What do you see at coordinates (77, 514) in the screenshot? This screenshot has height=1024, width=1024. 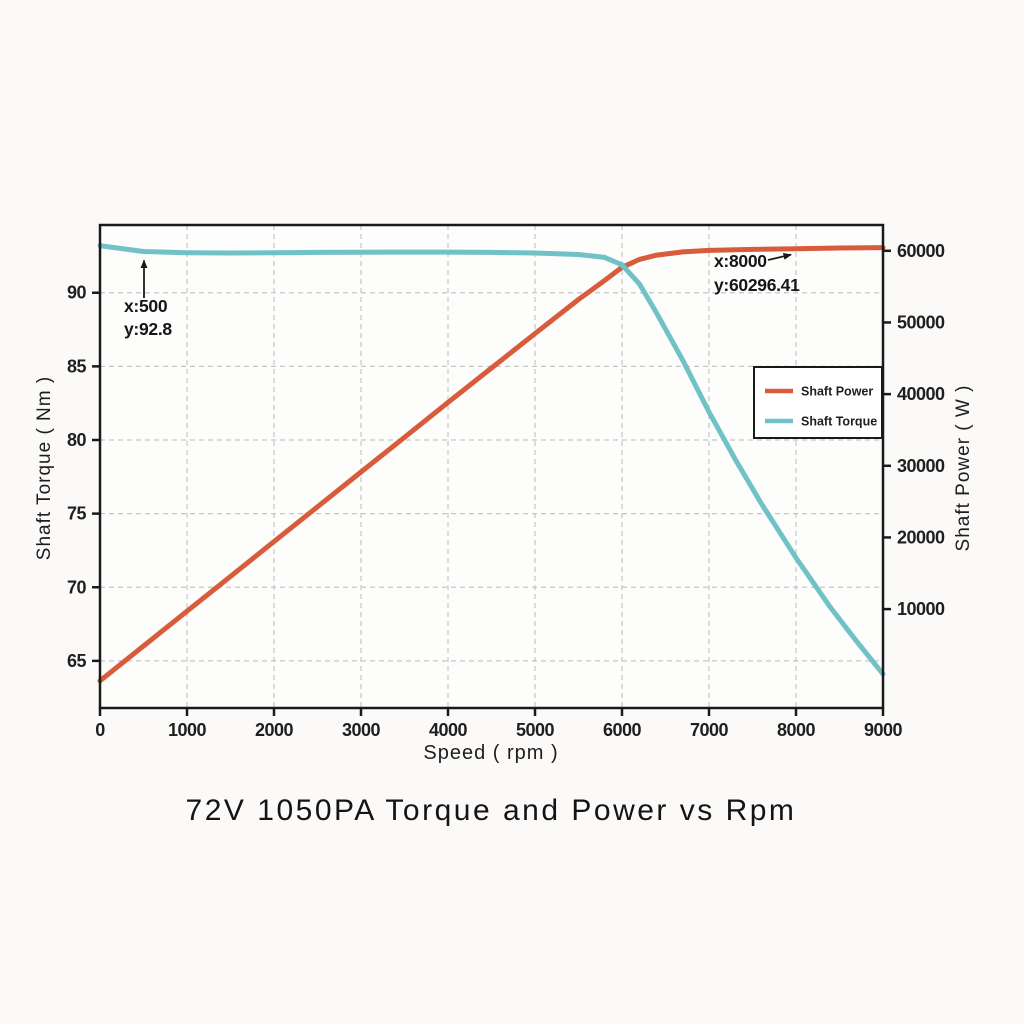 I see `left-tick-label: 75` at bounding box center [77, 514].